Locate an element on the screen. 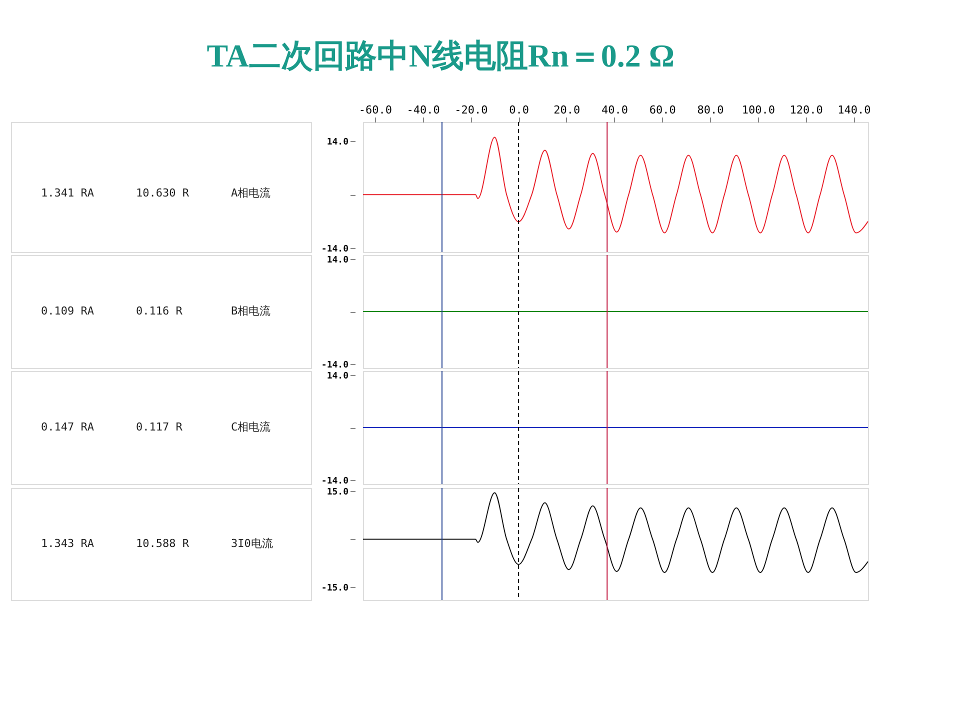 The width and height of the screenshot is (960, 720). x-tick-label: 20.0 is located at coordinates (567, 110).